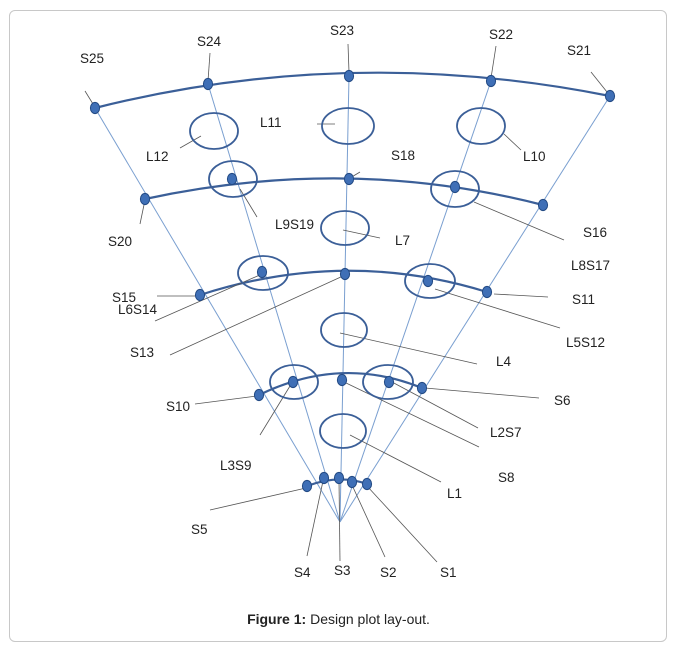 Image resolution: width=677 pixels, height=652 pixels. I want to click on station-label-s22: S22, so click(501, 34).